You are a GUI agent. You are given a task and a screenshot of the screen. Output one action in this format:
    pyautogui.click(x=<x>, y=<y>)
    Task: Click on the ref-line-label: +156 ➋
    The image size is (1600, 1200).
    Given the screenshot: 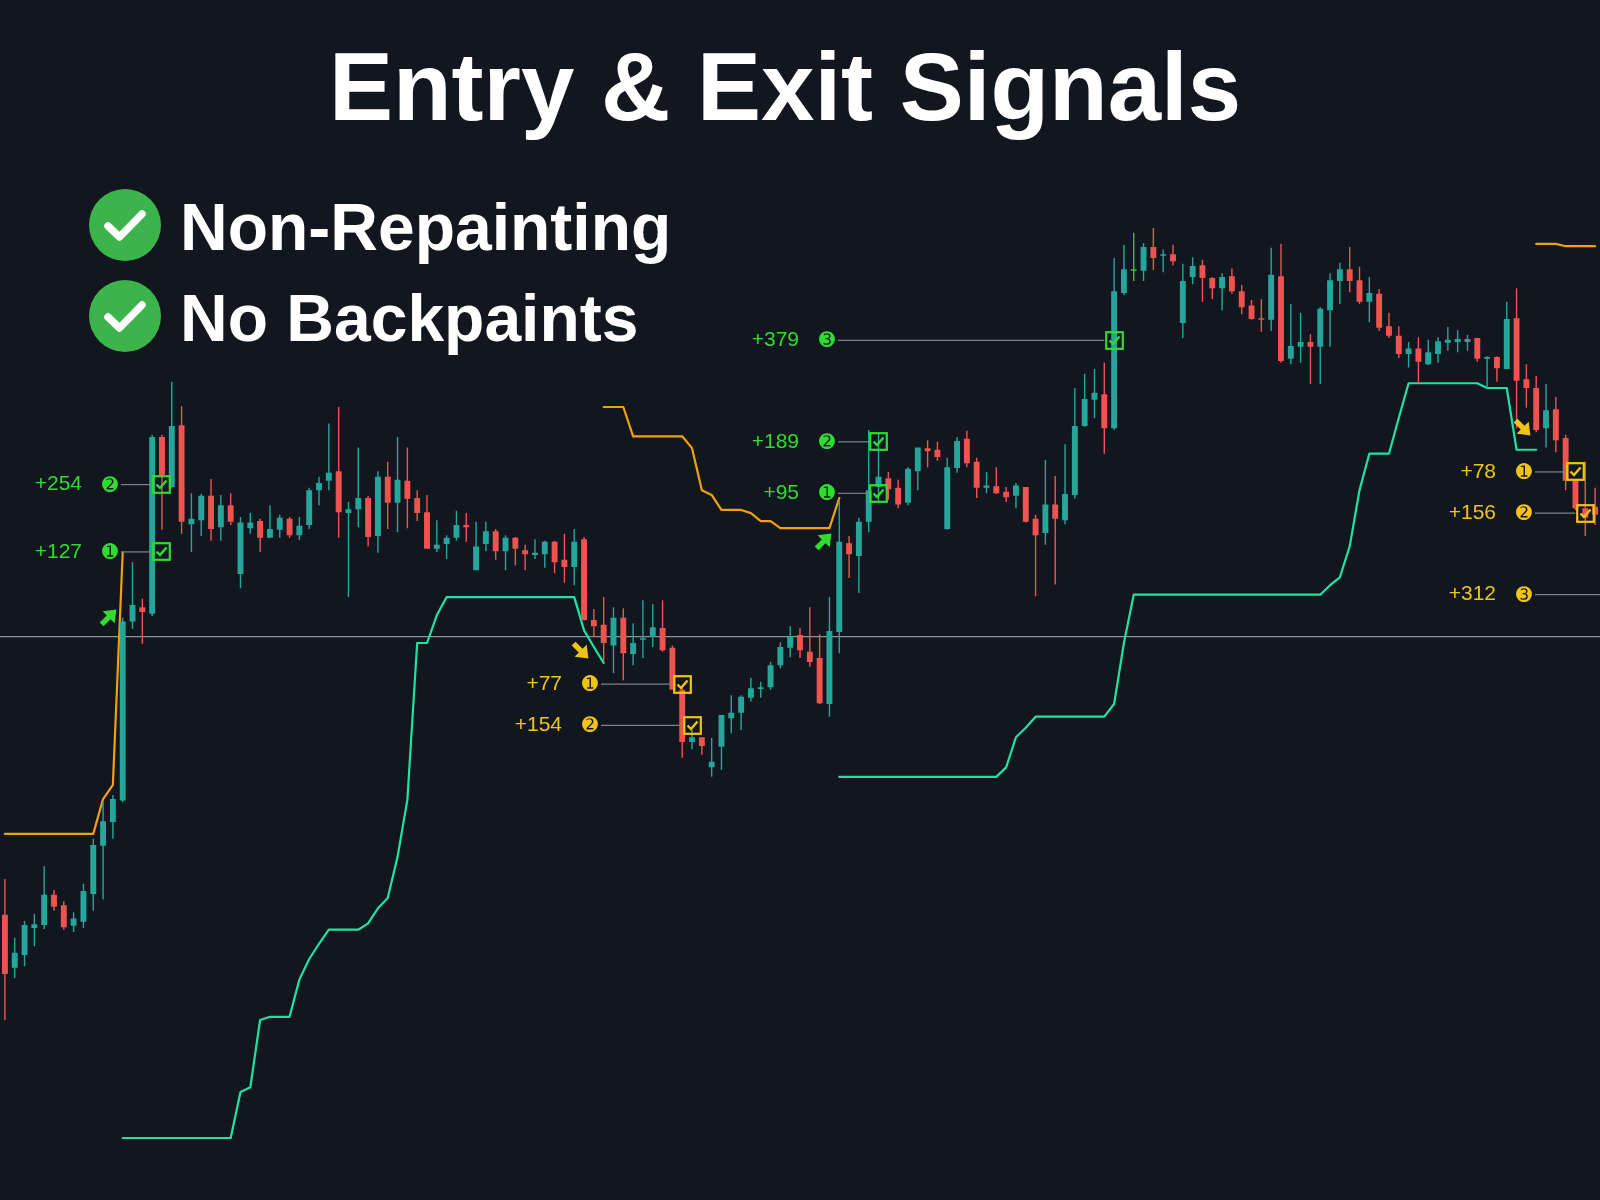 What is the action you would take?
    pyautogui.click(x=1490, y=511)
    